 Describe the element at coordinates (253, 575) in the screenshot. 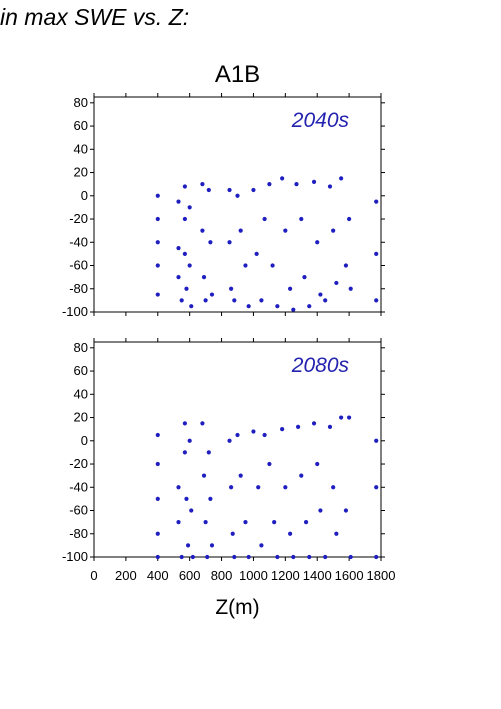

I see `x-tick-label: 1000` at that location.